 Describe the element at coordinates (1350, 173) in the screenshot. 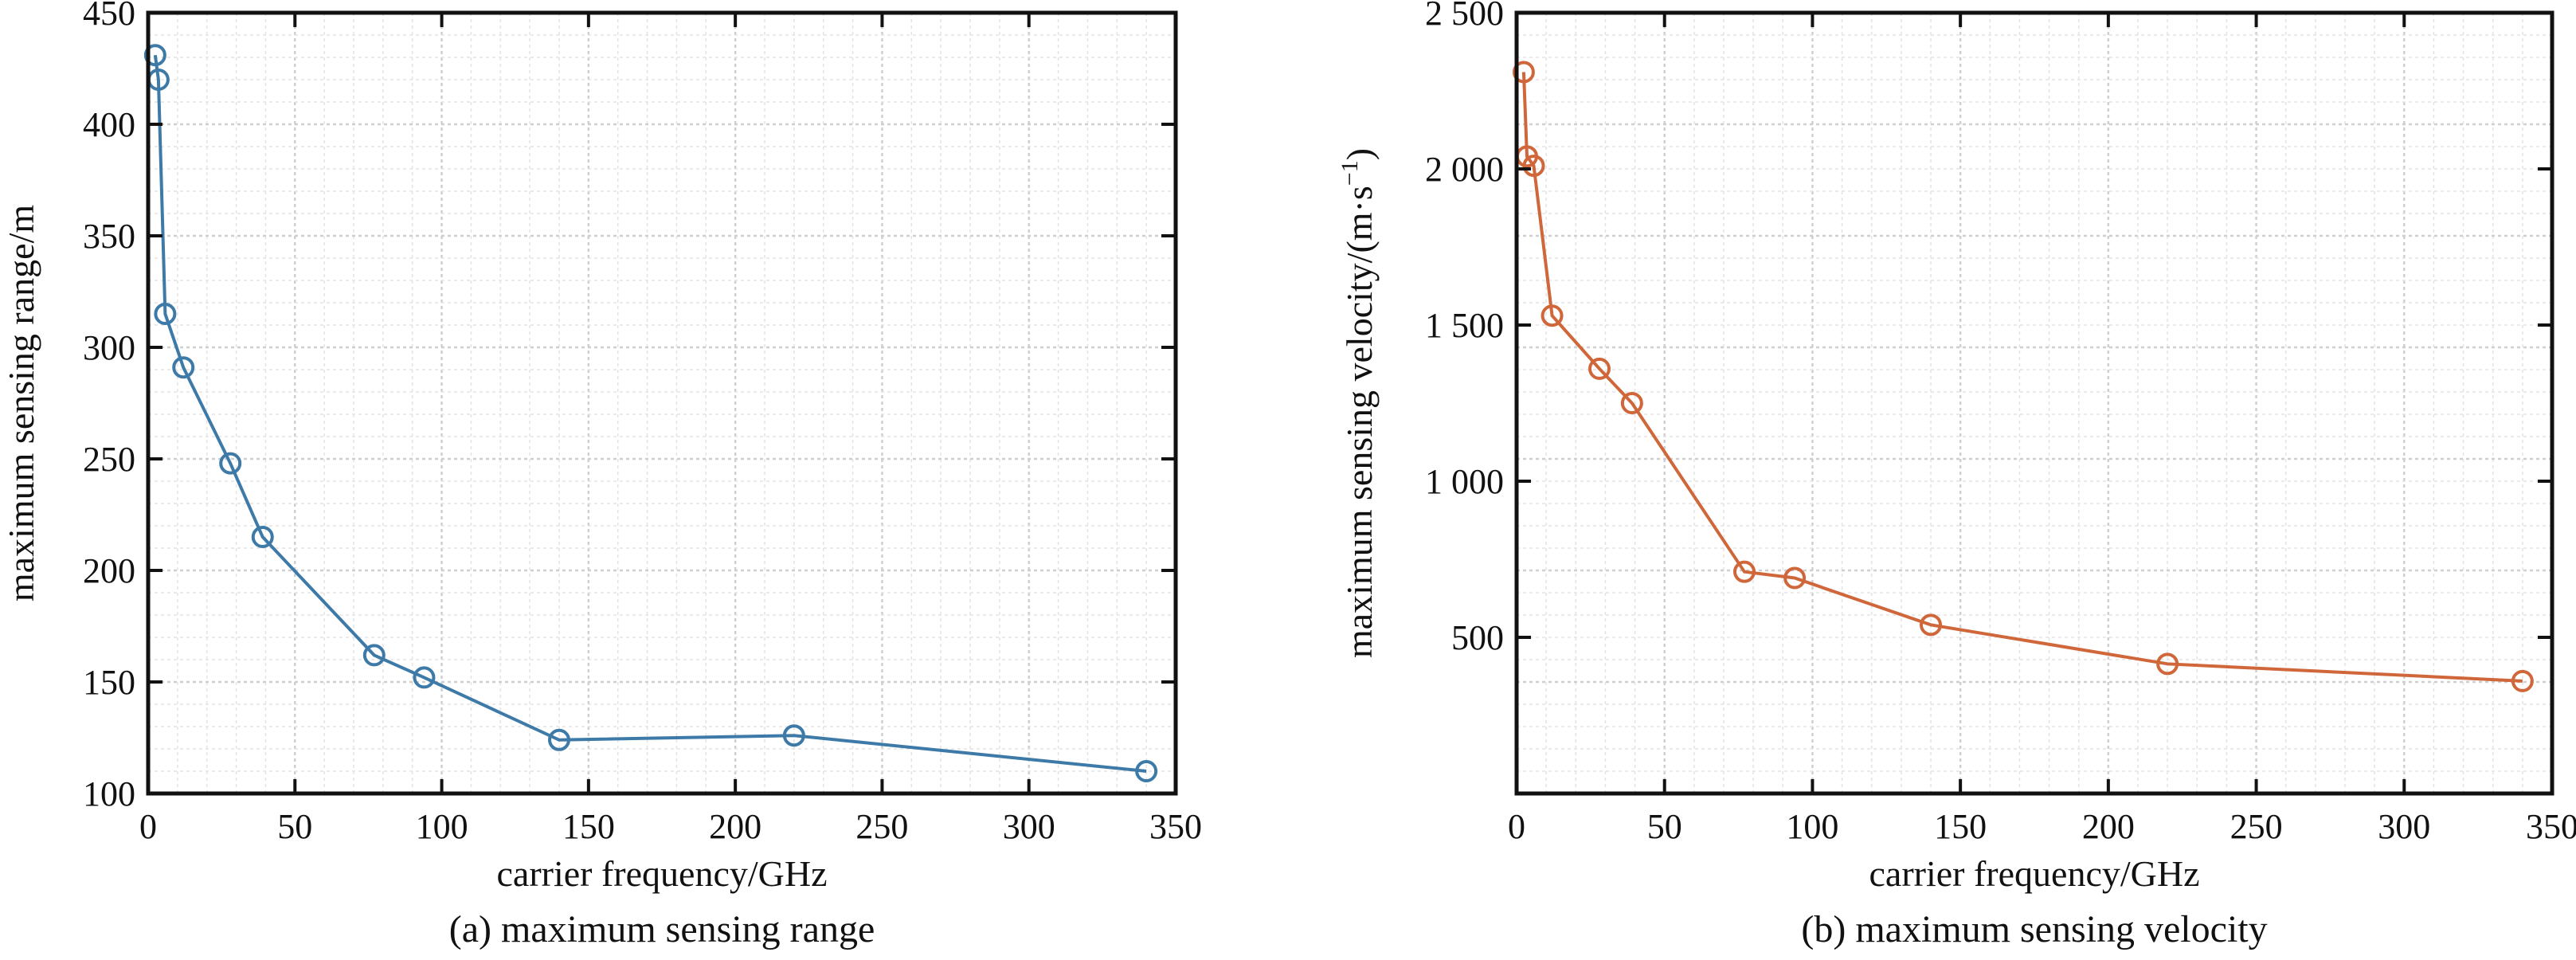

I see `chart-b-y-axis-label-sup: −1` at that location.